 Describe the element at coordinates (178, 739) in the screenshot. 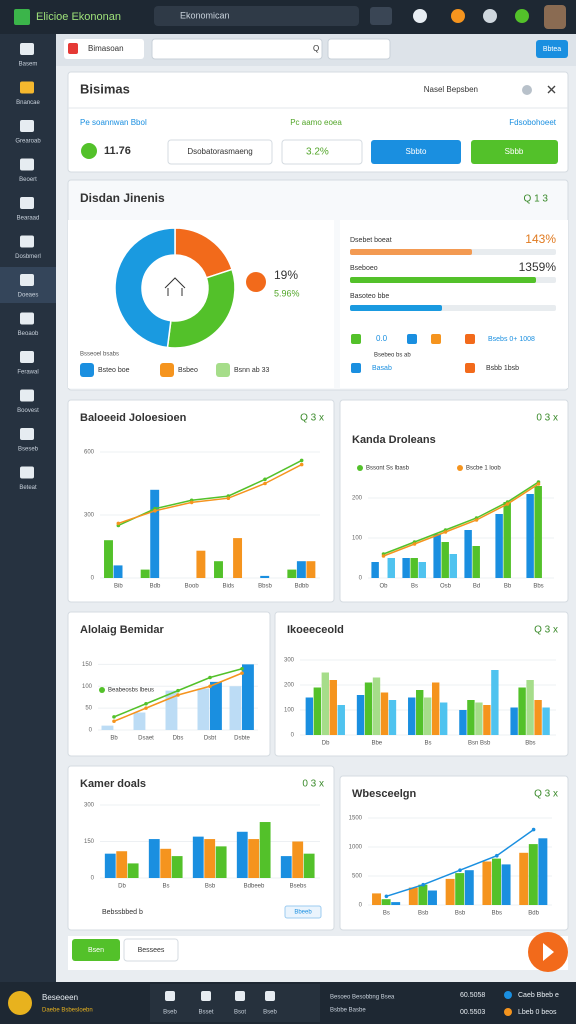

I see `x-tick-label: Dbs` at that location.